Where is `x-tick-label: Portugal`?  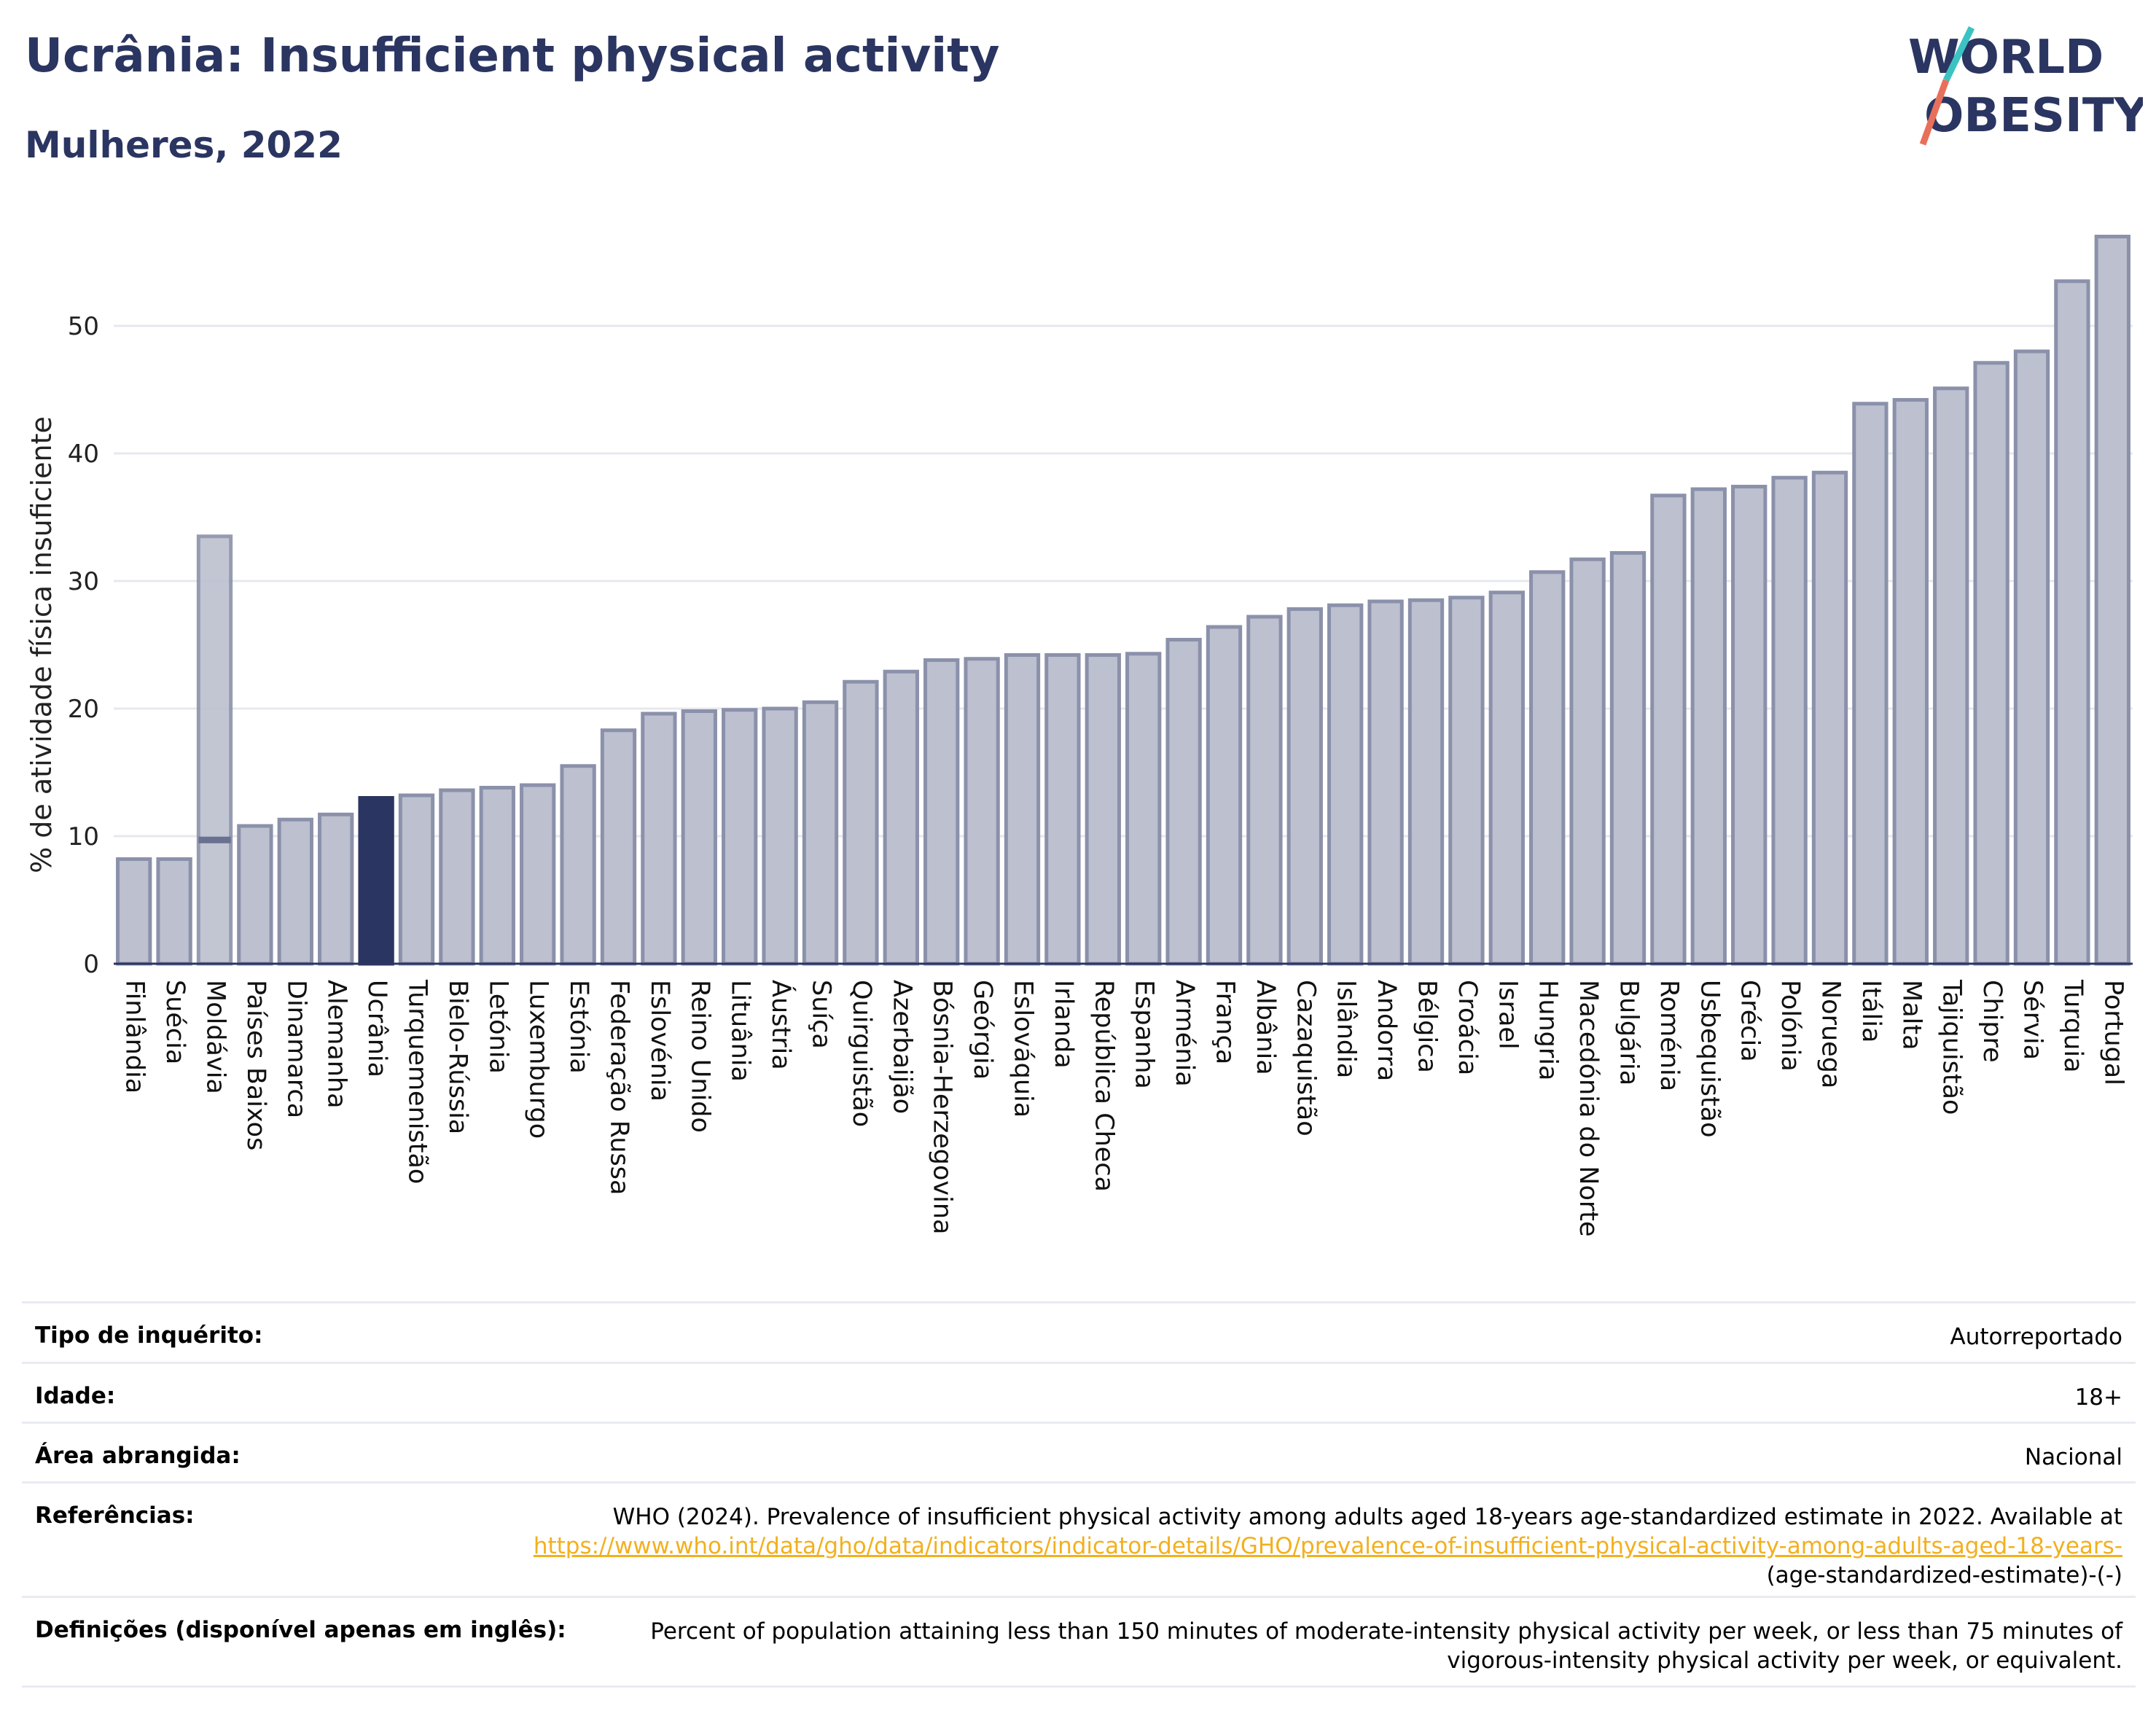 x-tick-label: Portugal is located at coordinates (2113, 1032).